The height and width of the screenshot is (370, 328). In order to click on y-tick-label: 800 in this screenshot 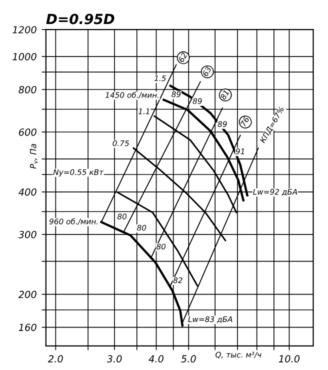, I will do `click(27, 90)`.